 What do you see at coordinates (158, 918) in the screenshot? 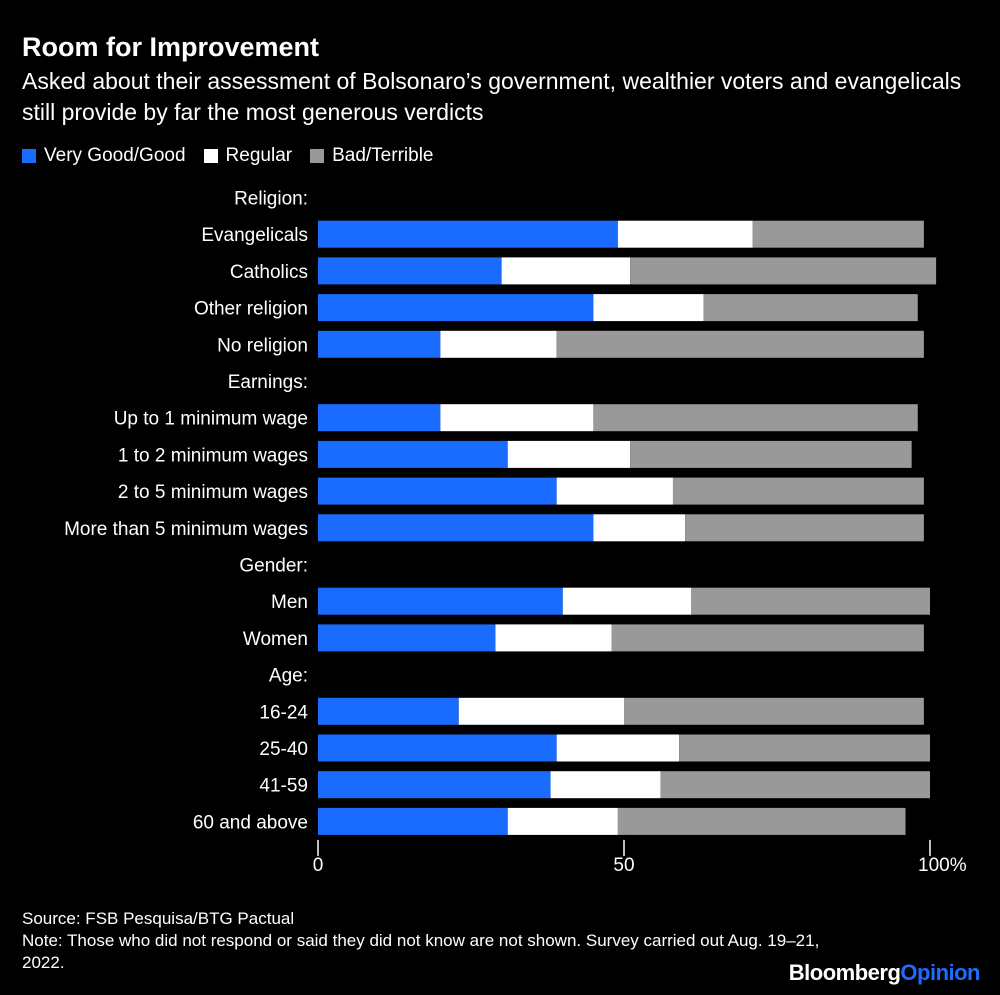
I see `source-note: Source: FSB Pesquisa/BTG Pactual` at bounding box center [158, 918].